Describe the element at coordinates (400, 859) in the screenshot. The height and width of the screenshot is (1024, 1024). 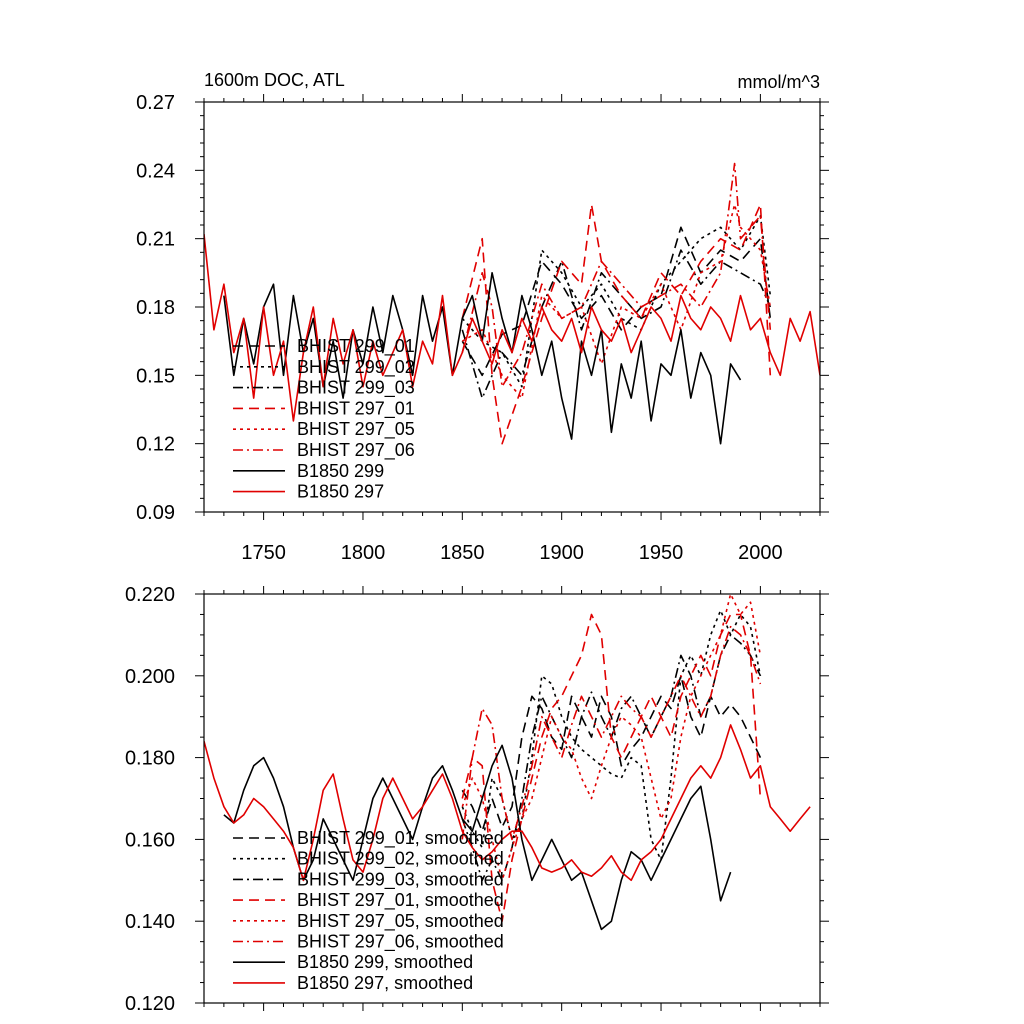
I see `legend-label: BHIST 299_02, smoothed` at that location.